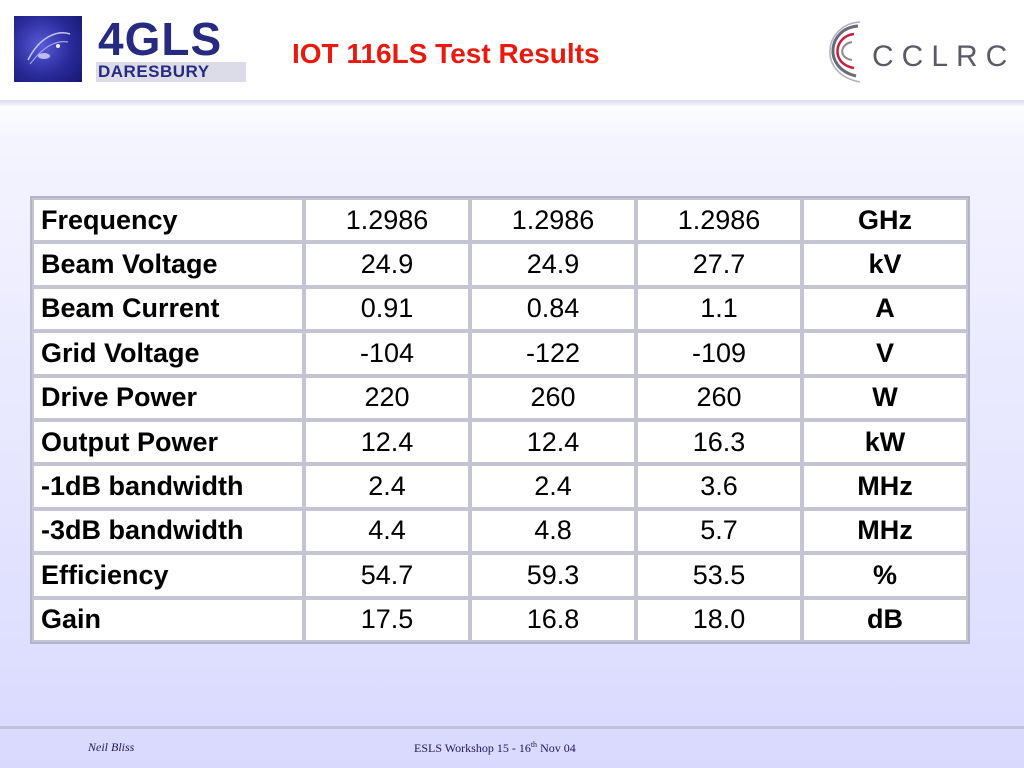 This screenshot has width=1024, height=768. I want to click on row-value-2: 1.2986, so click(553, 220).